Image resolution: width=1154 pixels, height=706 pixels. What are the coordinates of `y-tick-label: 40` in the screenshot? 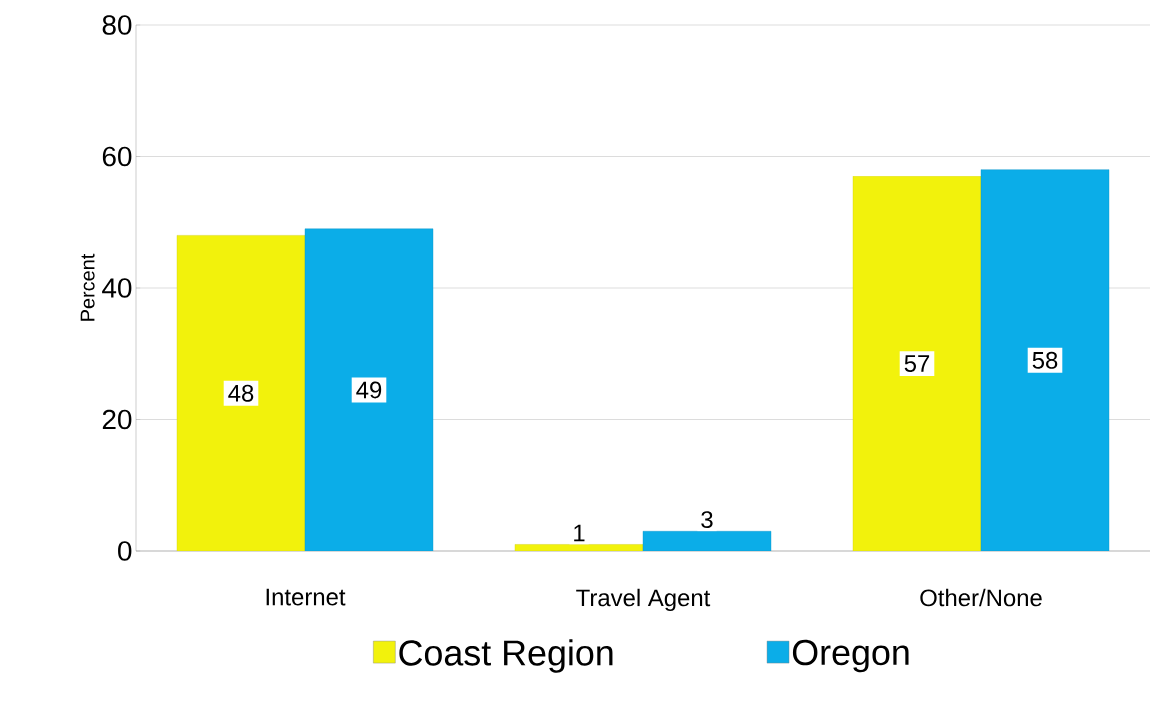 It's located at (117, 288).